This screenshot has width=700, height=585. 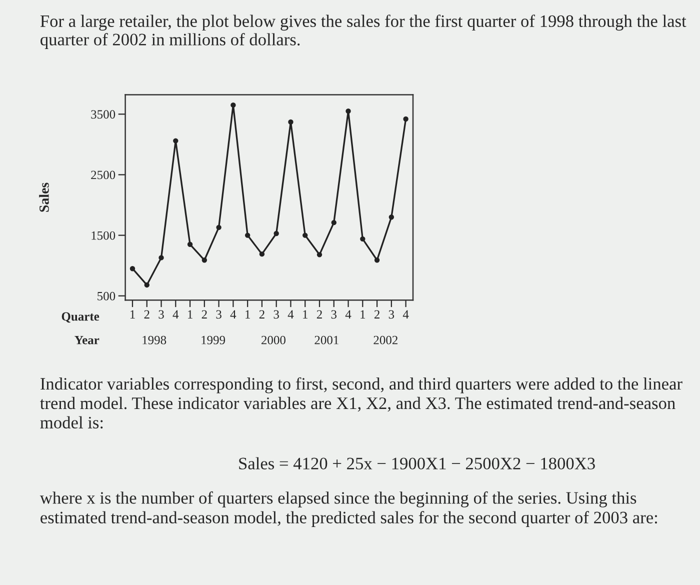 What do you see at coordinates (348, 509) in the screenshot?
I see `text: where x is the number of quarters elapsed since the beginning of the series. Using this estimated trend-and-season model, the predicted sales for the second quarter of 2003 are:` at bounding box center [348, 509].